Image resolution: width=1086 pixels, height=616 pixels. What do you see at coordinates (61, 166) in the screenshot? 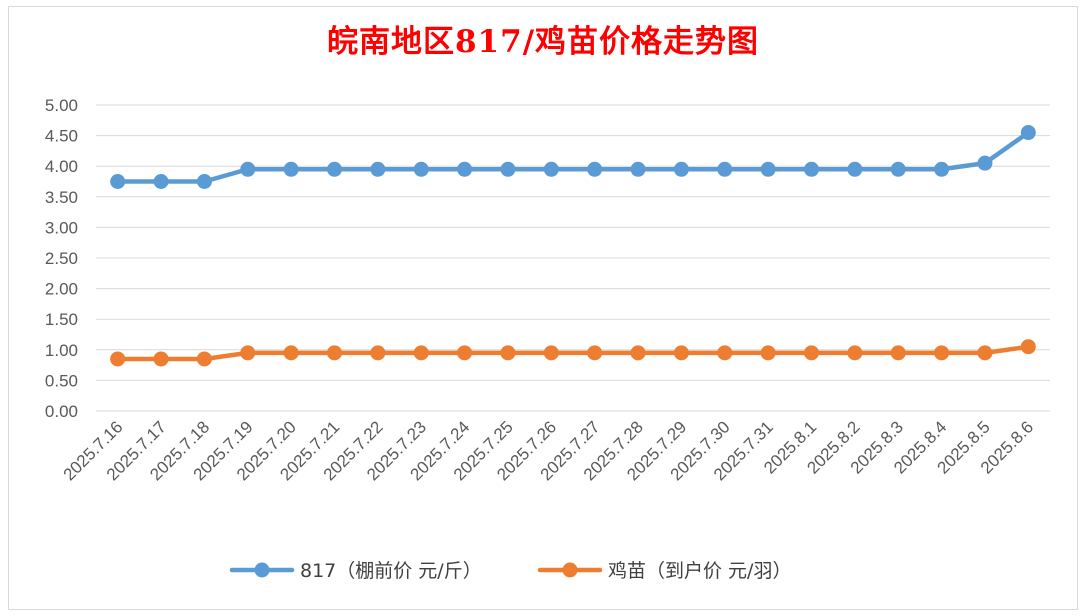
I see `y-tick-label: 4.00` at bounding box center [61, 166].